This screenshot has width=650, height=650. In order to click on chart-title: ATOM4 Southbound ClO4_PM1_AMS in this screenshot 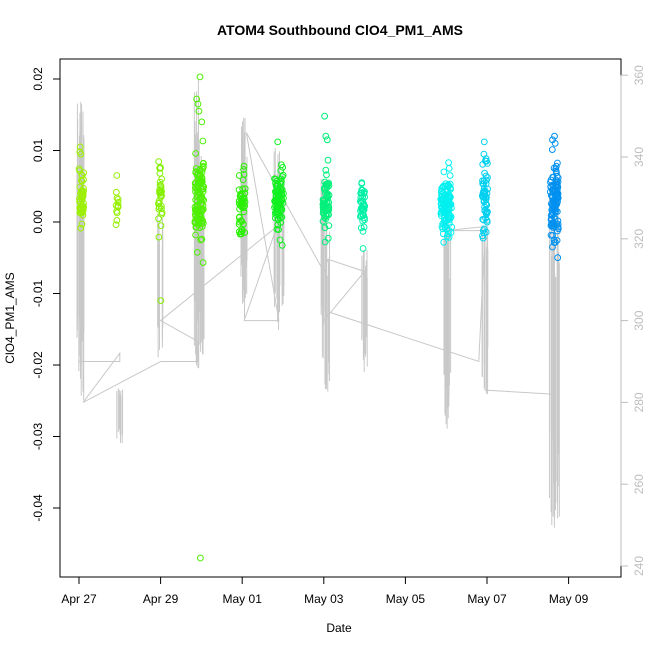, I will do `click(340, 30)`.